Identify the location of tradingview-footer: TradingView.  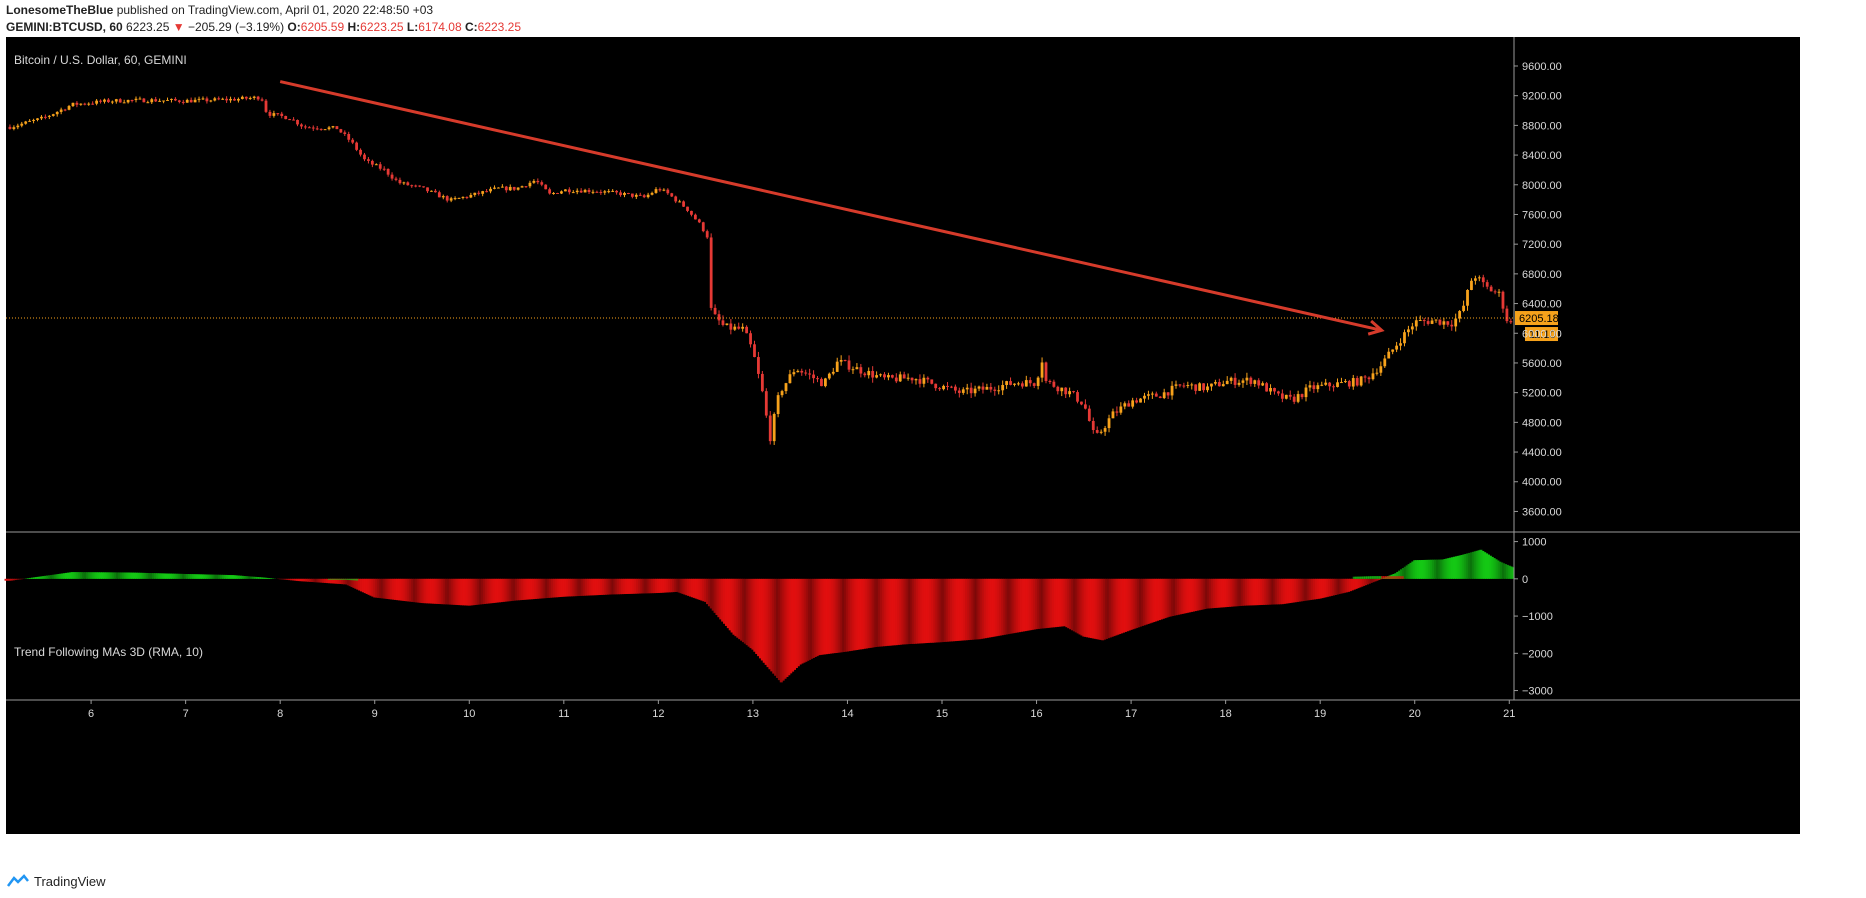
(56, 881).